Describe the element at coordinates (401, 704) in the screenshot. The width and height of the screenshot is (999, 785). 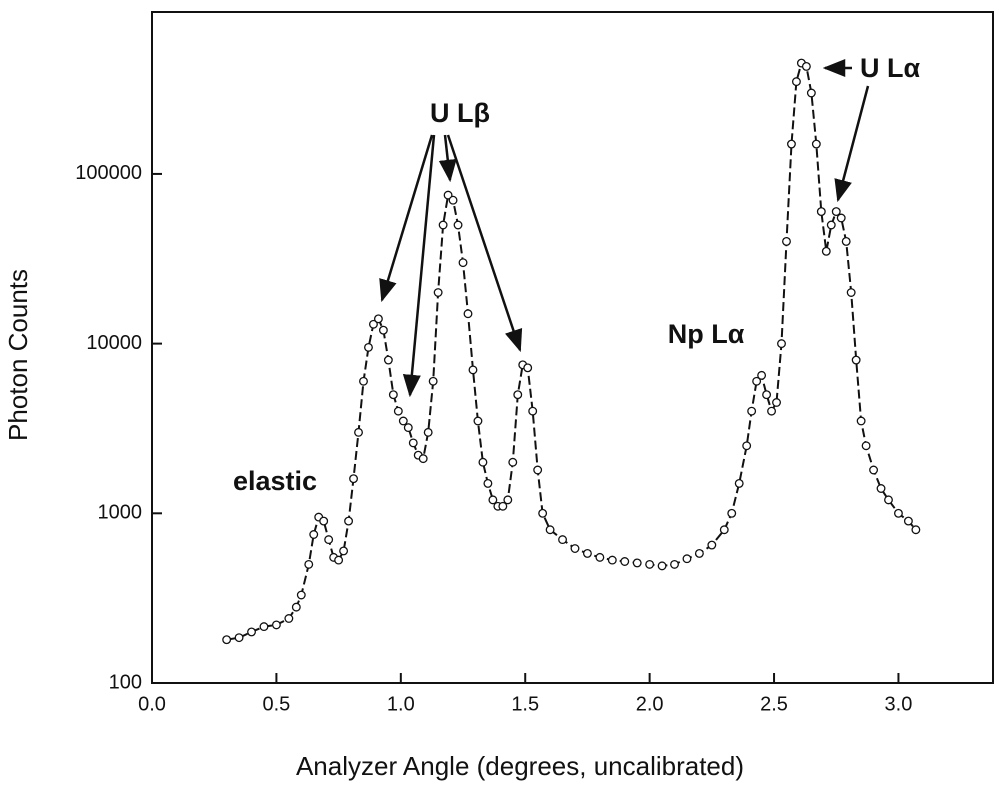
I see `x-tick-label: 1.0` at that location.